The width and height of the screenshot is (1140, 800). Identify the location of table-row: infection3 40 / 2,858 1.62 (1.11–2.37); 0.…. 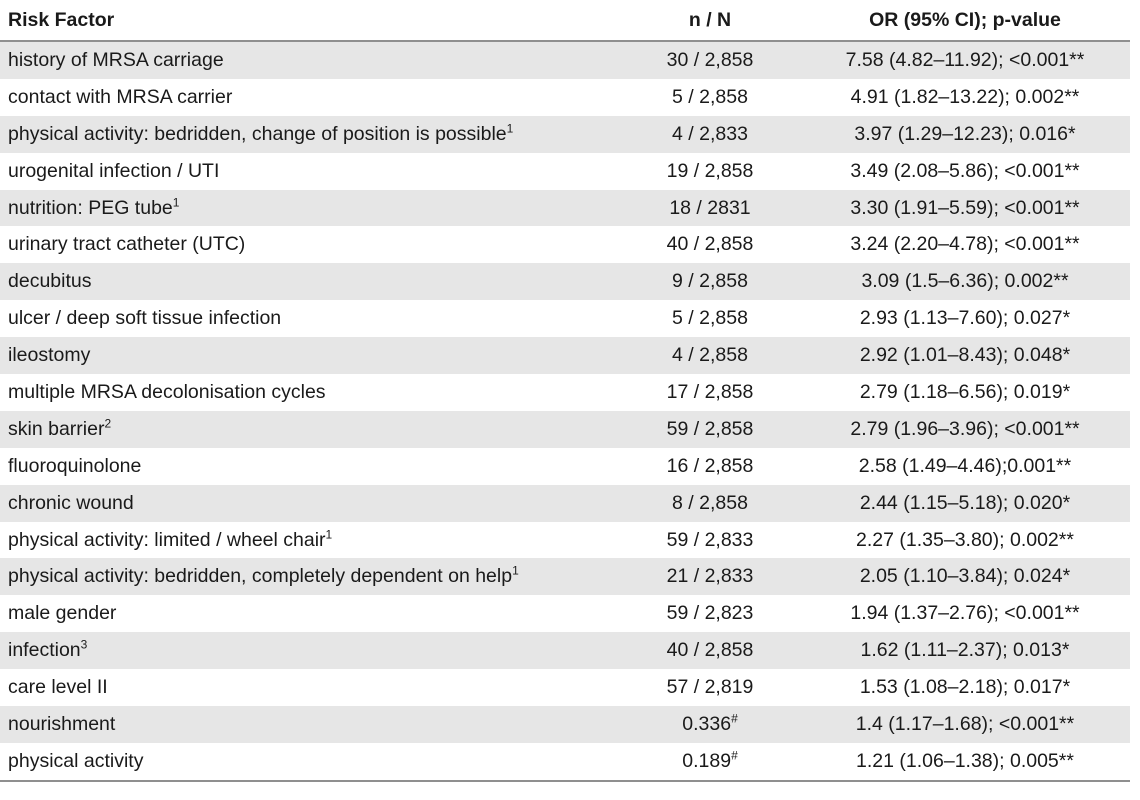
(565, 651).